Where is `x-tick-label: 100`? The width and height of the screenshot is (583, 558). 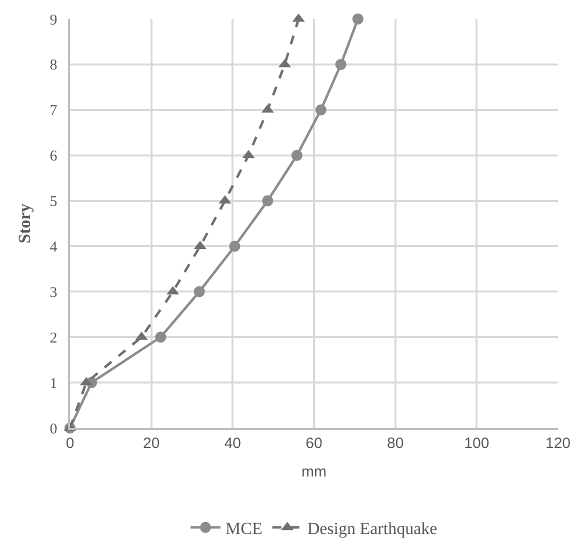
x-tick-label: 100 is located at coordinates (477, 443).